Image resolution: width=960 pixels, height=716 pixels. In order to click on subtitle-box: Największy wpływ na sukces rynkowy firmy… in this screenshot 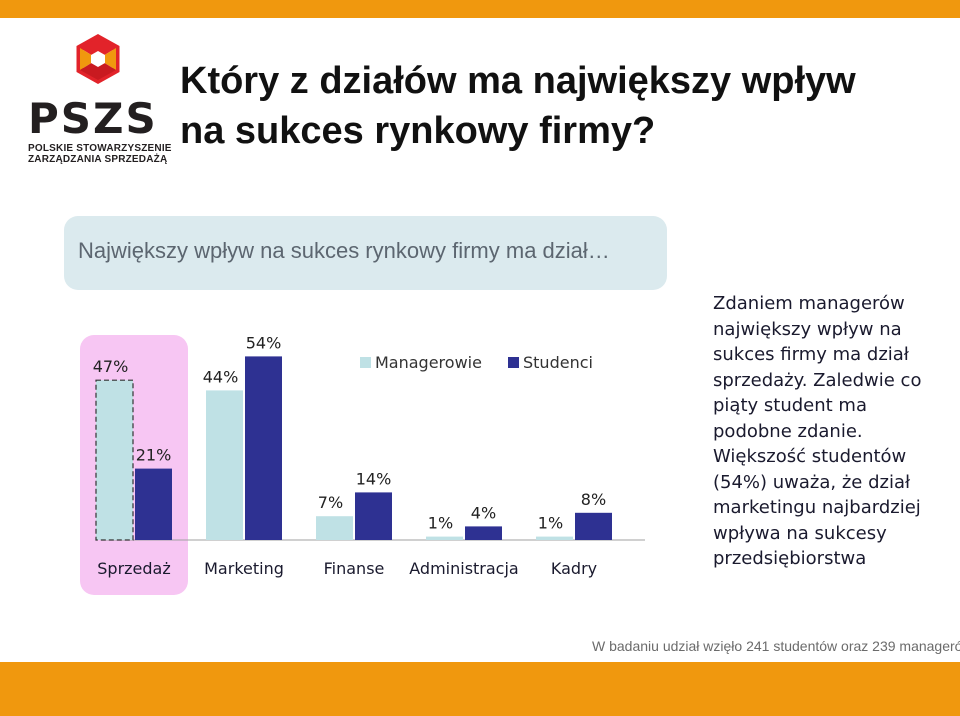, I will do `click(365, 253)`.